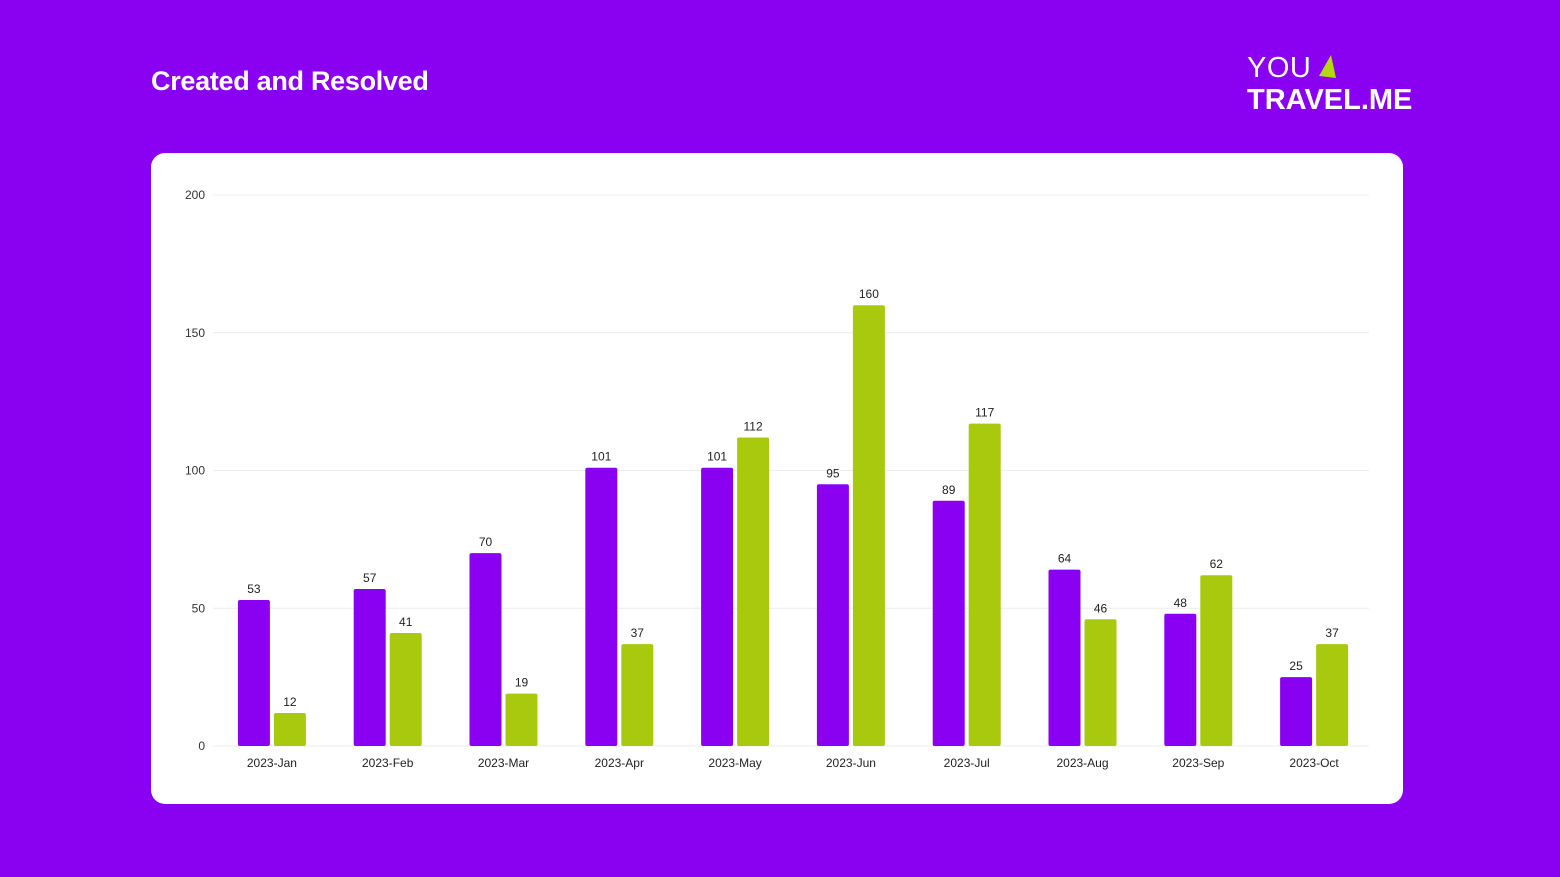 The width and height of the screenshot is (1560, 877). Describe the element at coordinates (1082, 763) in the screenshot. I see `x-tick-label: 2023-Aug` at that location.